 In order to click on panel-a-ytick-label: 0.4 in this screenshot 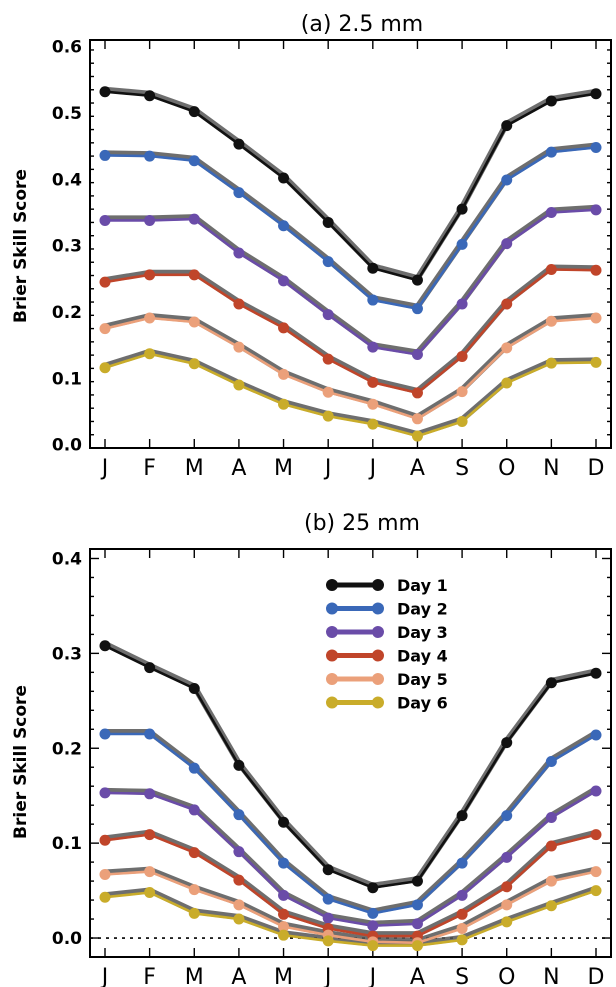, I will do `click(67, 180)`.